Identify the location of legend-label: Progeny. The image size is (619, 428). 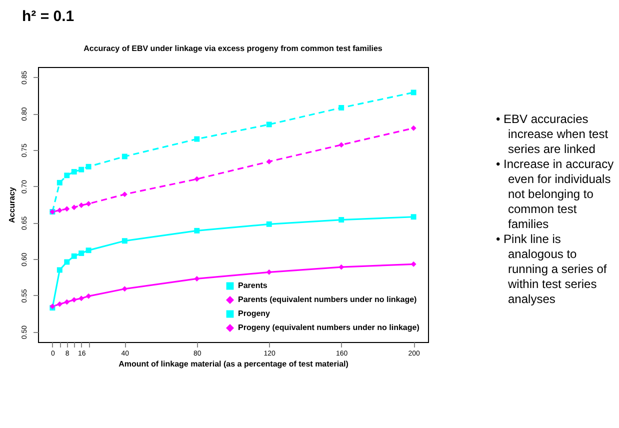
(254, 313).